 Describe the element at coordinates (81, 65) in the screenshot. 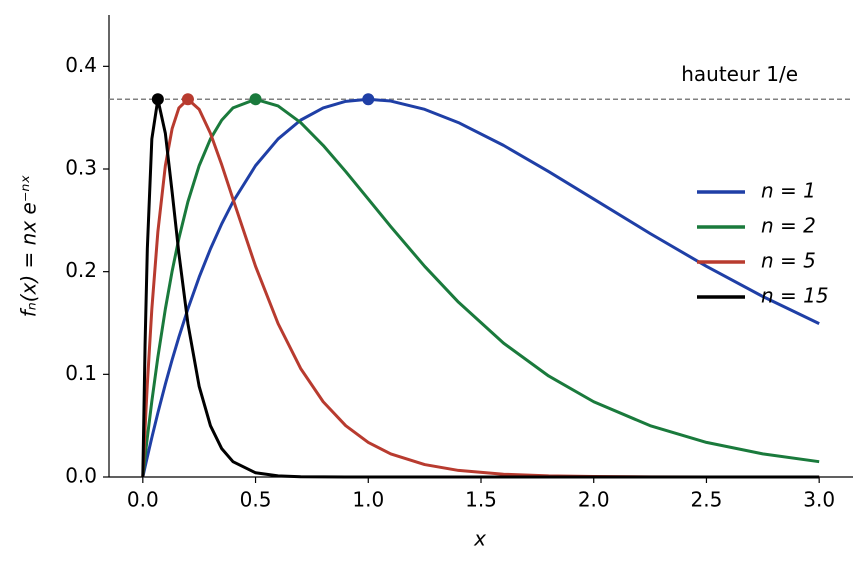

I see `y-tick-label: 0.4` at that location.